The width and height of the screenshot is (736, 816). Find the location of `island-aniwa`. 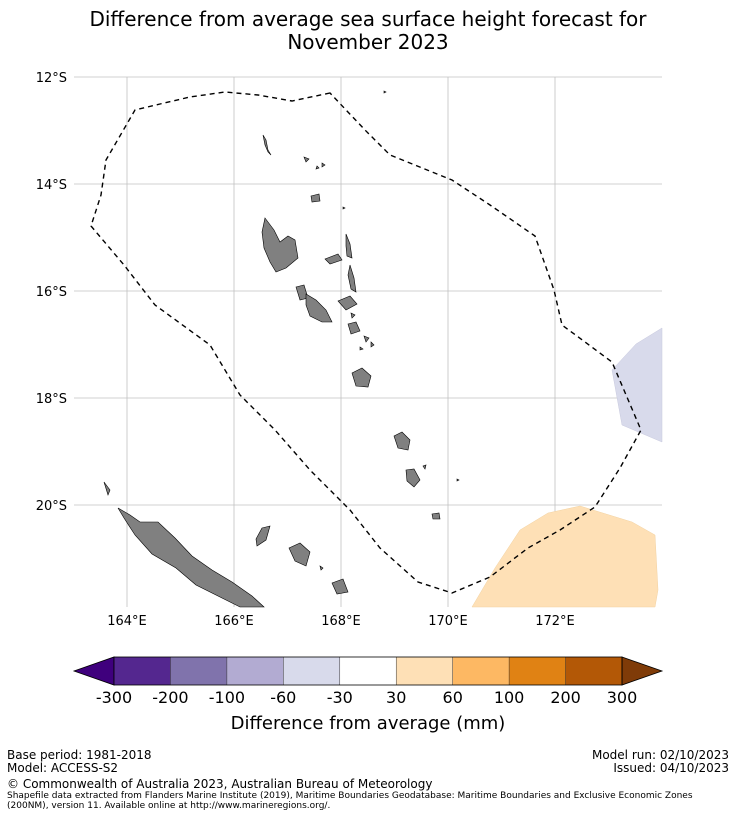

island-aniwa is located at coordinates (424, 467).